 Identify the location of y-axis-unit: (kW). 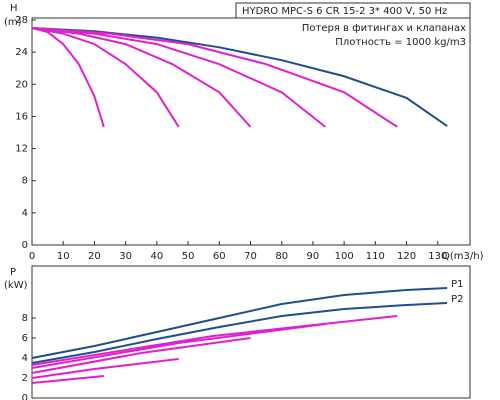
(16, 285).